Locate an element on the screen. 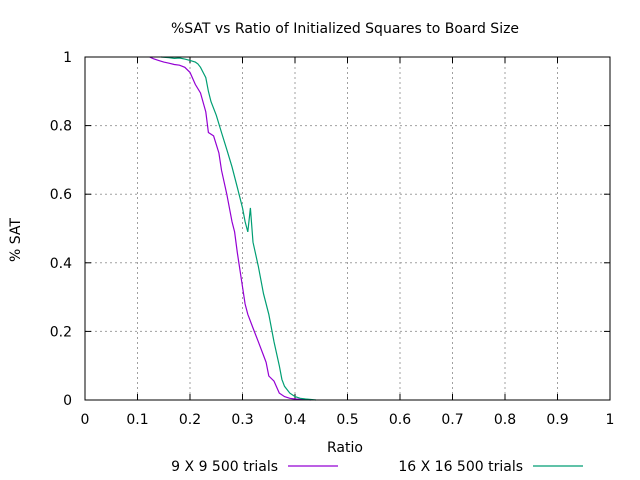  x-tick-label: 0.4 is located at coordinates (295, 420).